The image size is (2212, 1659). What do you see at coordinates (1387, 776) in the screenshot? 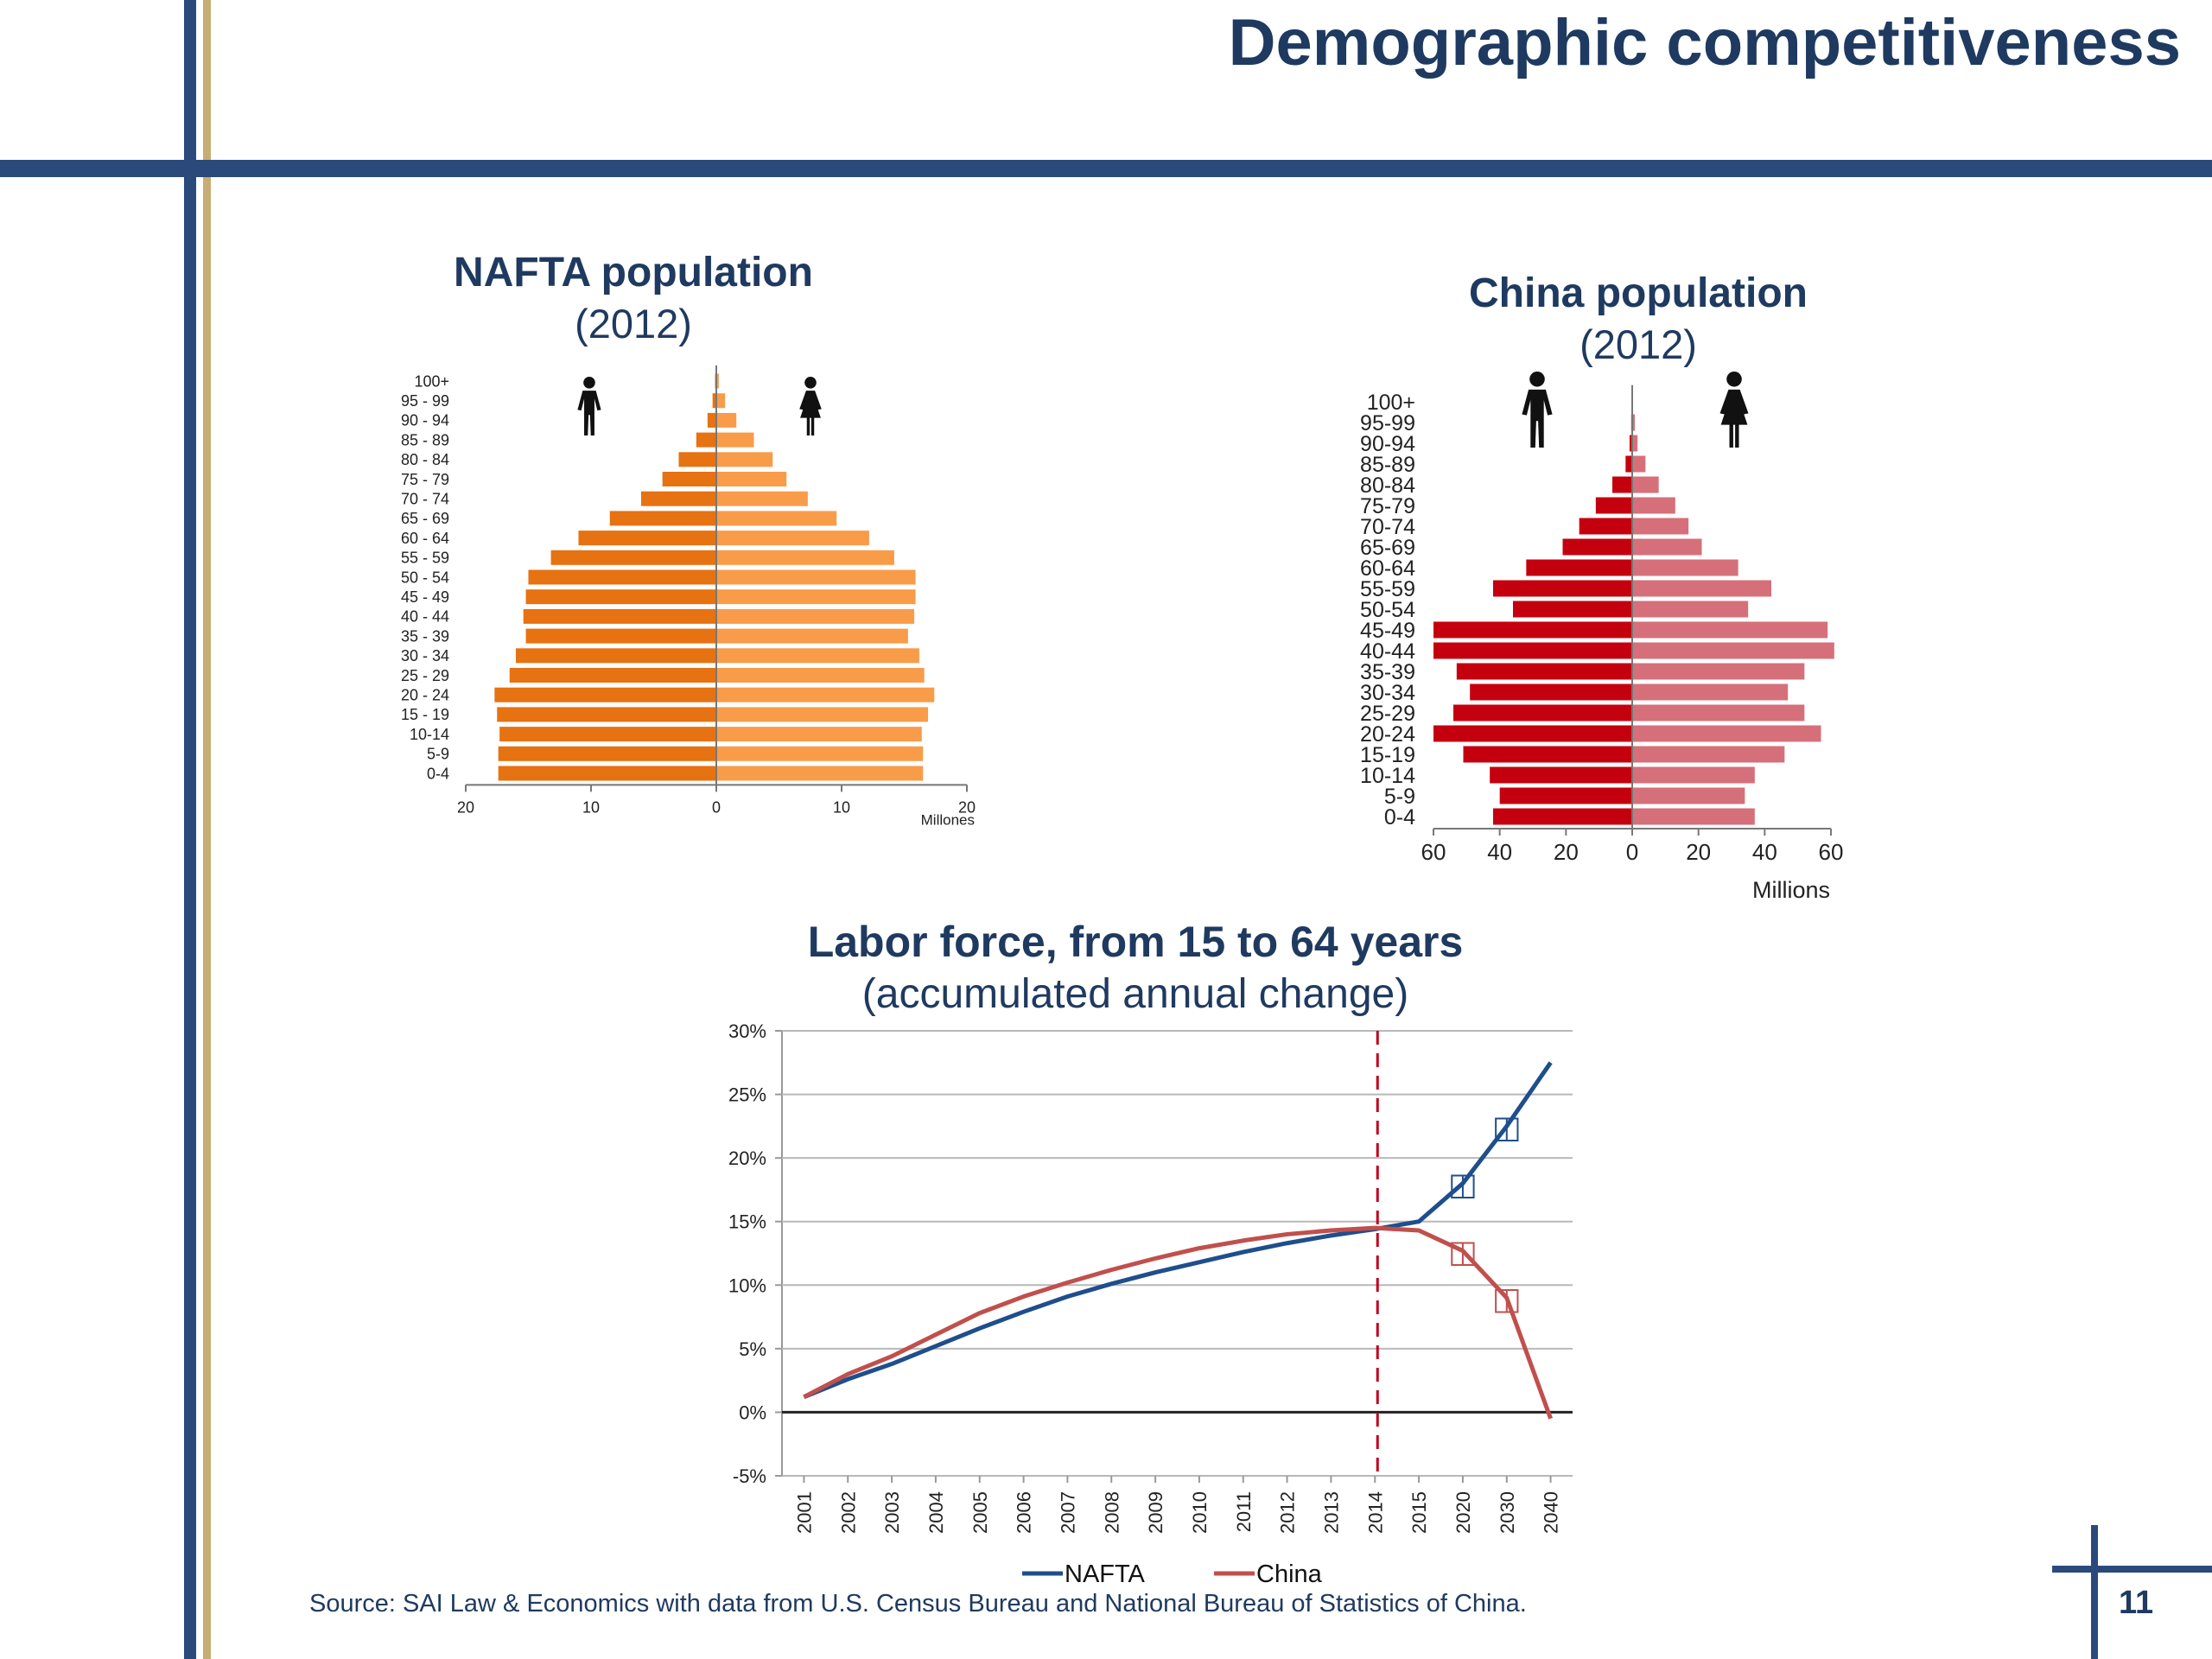
I see `china-age-label: 10-14` at bounding box center [1387, 776].